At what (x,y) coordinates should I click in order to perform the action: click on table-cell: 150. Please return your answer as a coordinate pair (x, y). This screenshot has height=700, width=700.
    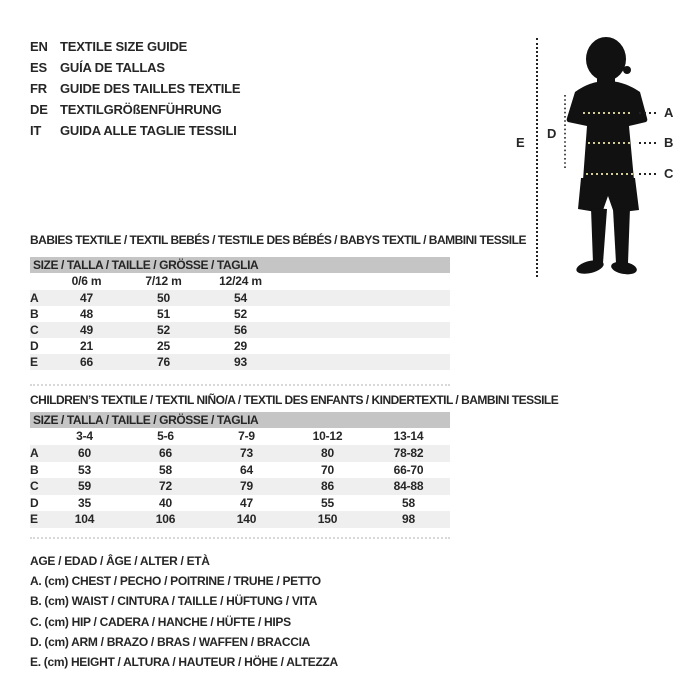
    Looking at the image, I should click on (327, 519).